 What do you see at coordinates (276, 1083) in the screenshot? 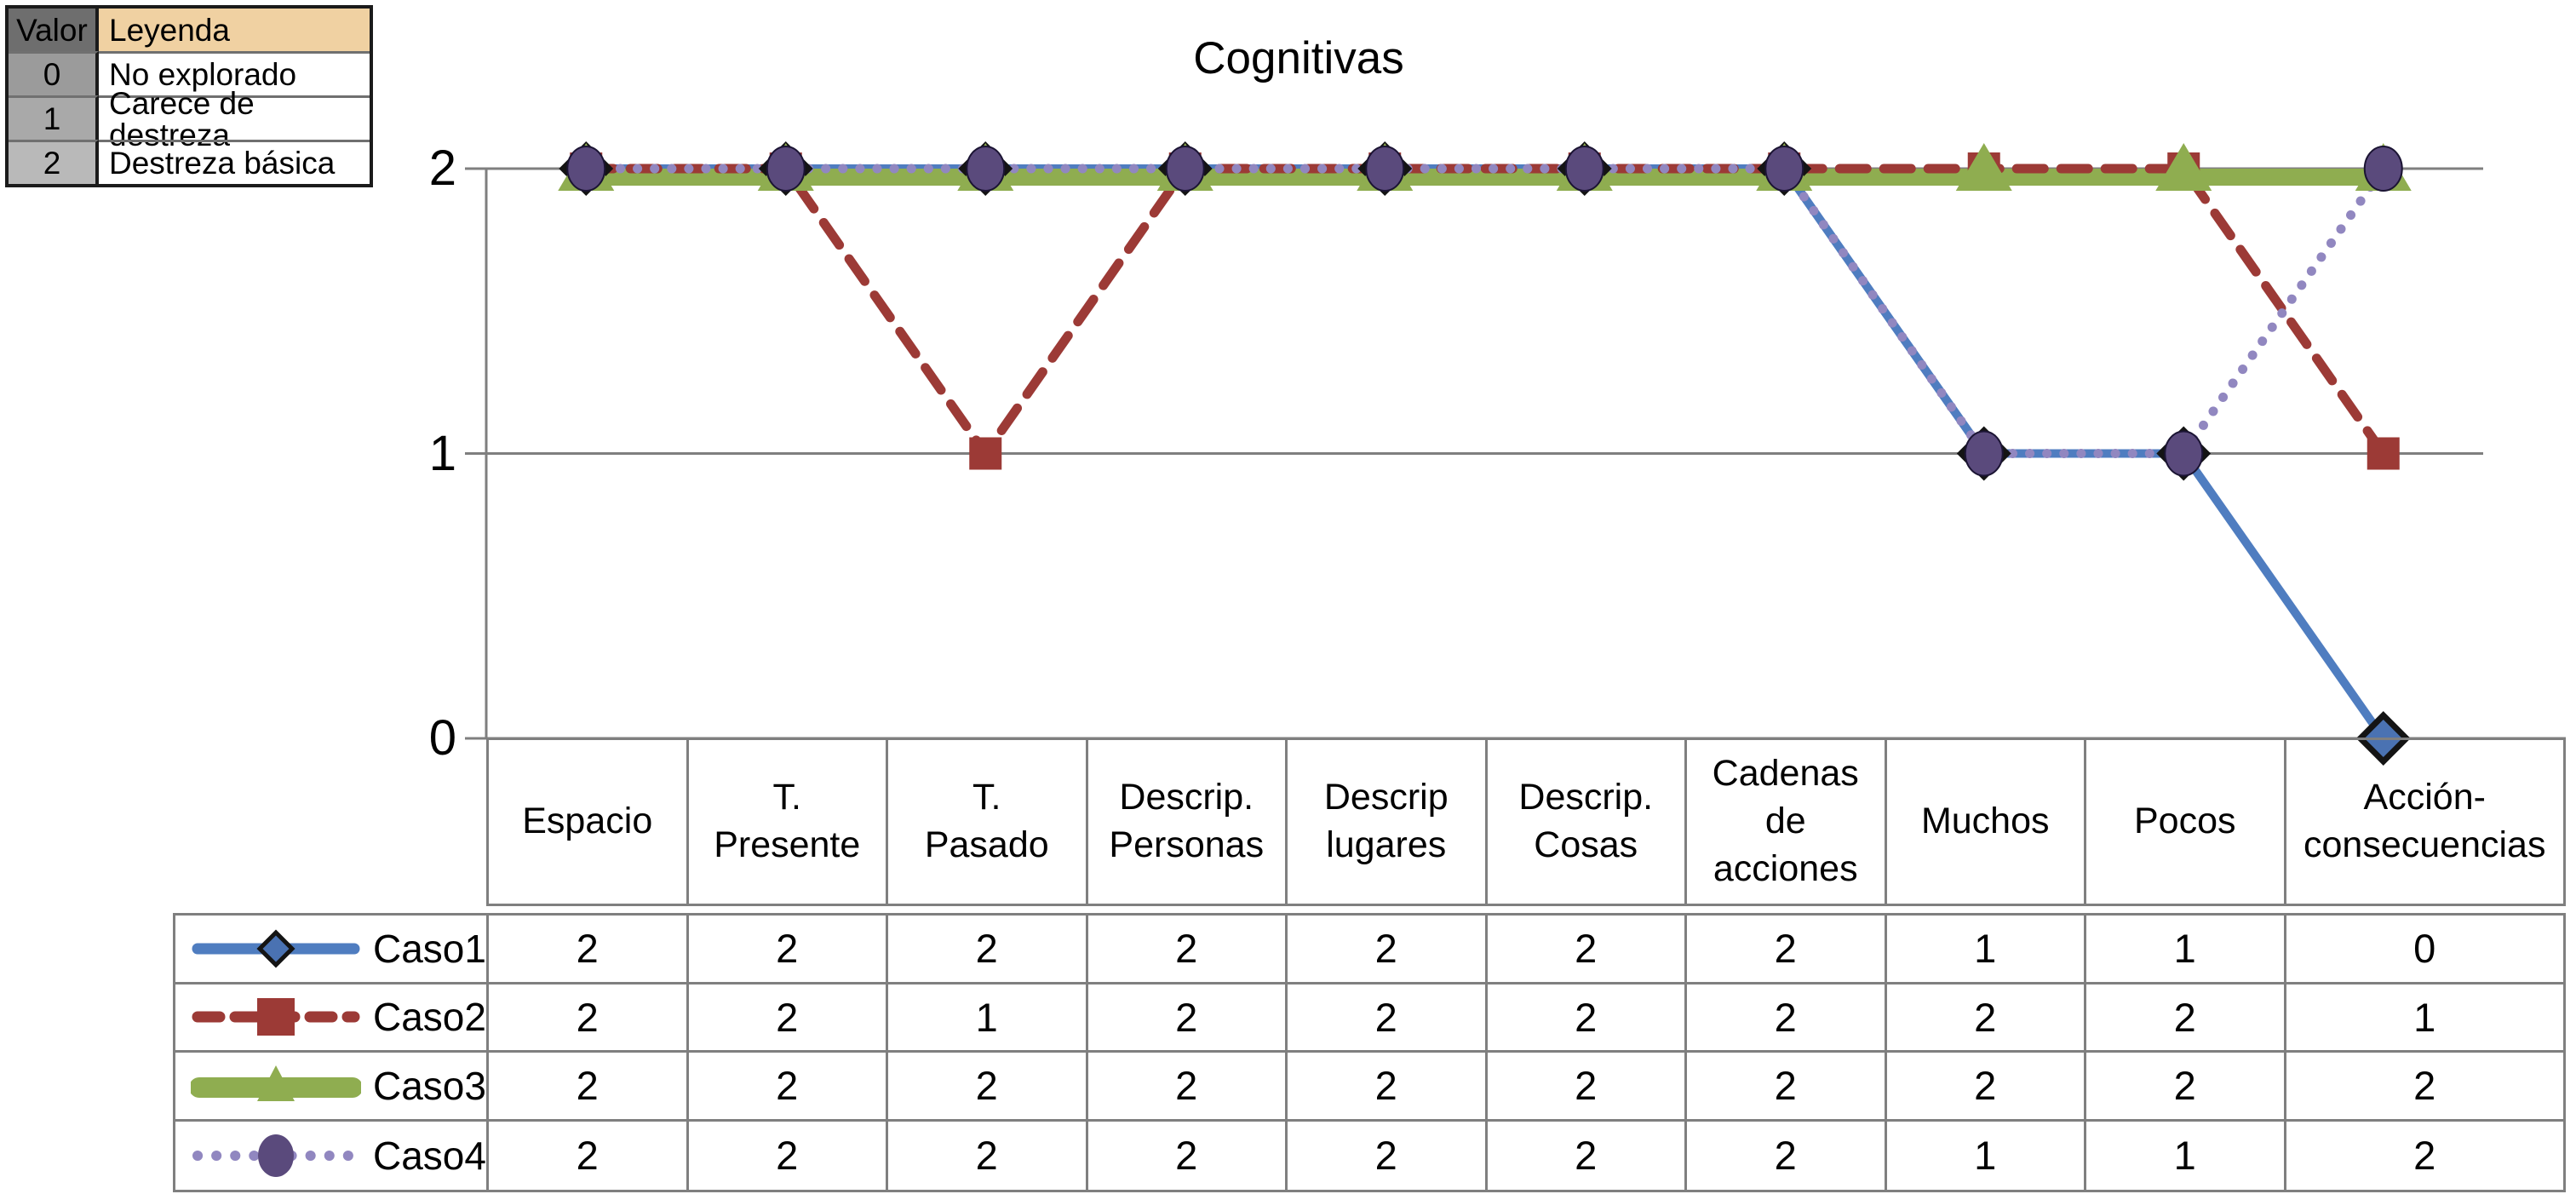
I see `series-key-sample-caso3` at bounding box center [276, 1083].